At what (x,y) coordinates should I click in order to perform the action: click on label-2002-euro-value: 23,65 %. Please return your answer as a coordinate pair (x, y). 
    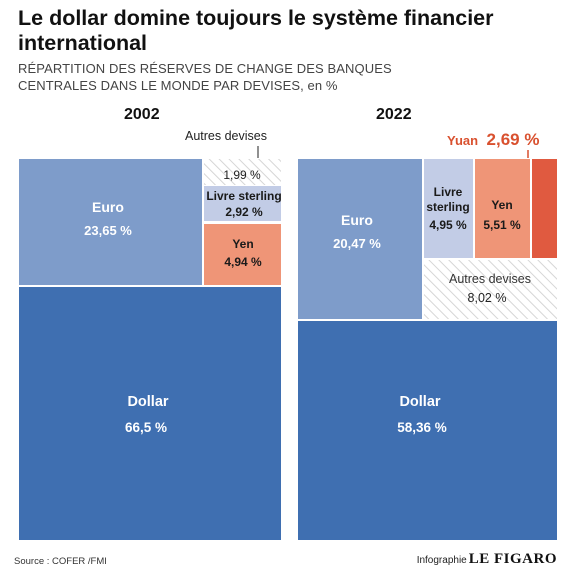
    Looking at the image, I should click on (108, 230).